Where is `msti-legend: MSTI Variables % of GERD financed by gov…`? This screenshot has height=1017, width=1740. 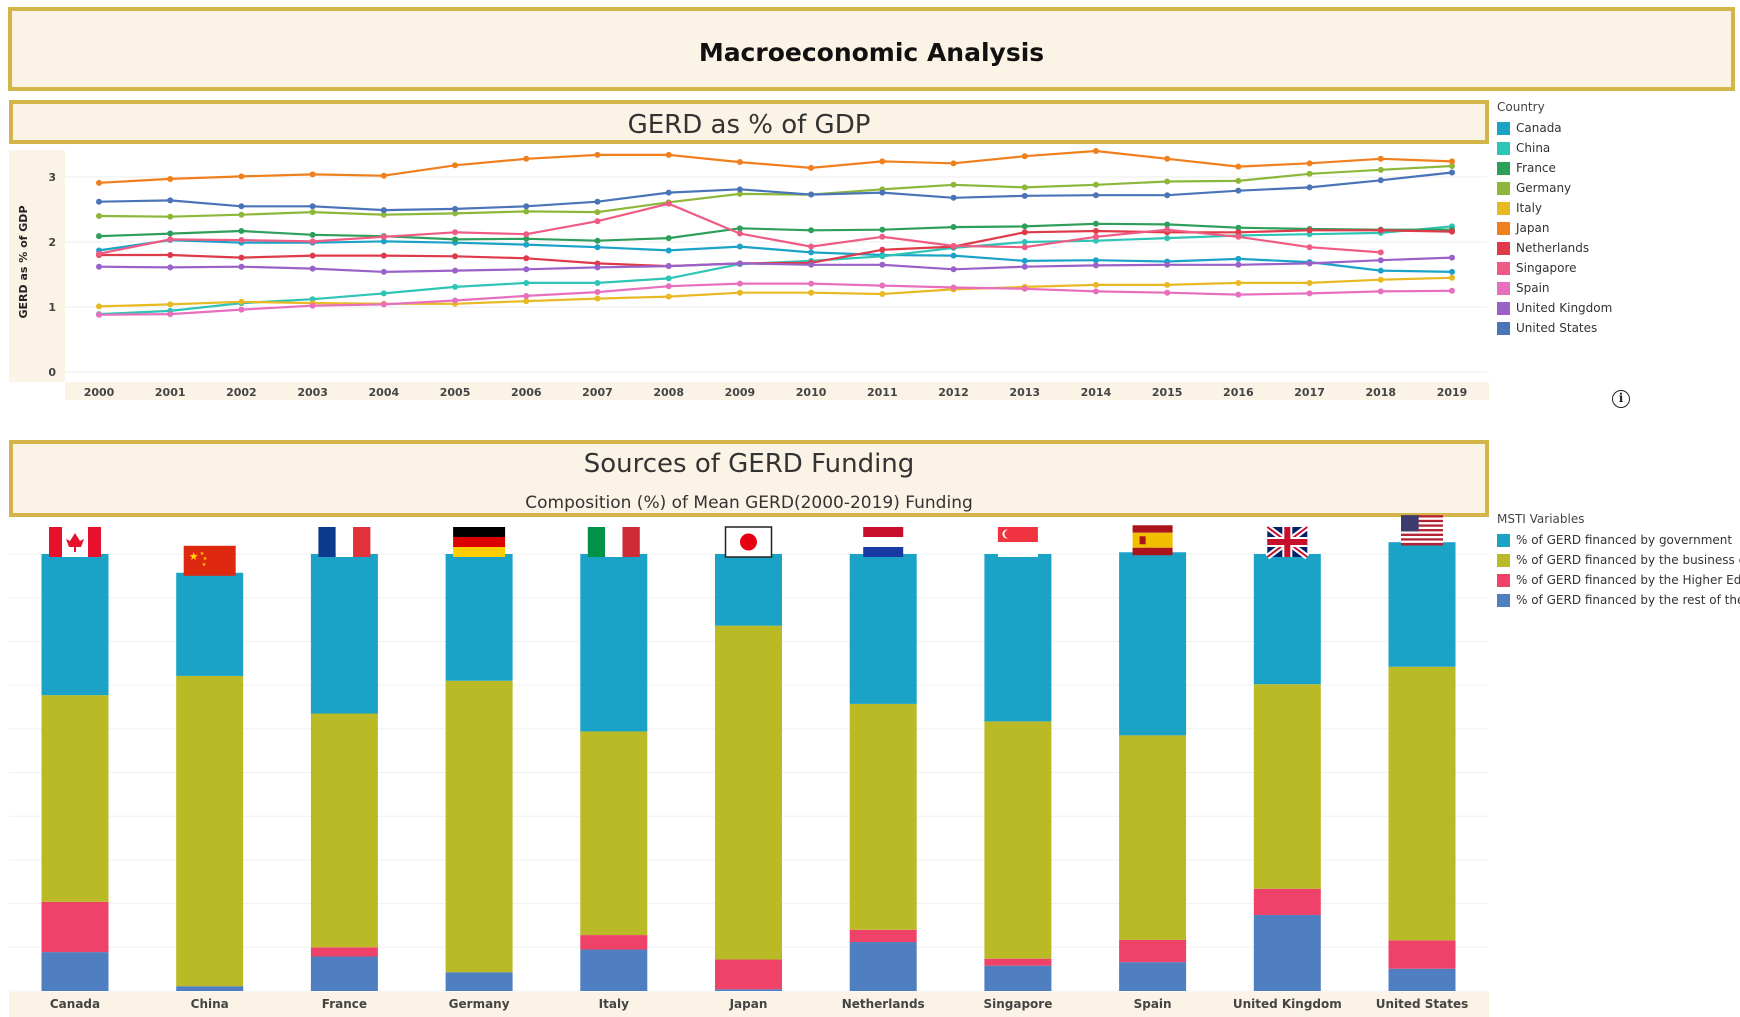
msti-legend: MSTI Variables % of GERD financed by gov… is located at coordinates (1618, 561).